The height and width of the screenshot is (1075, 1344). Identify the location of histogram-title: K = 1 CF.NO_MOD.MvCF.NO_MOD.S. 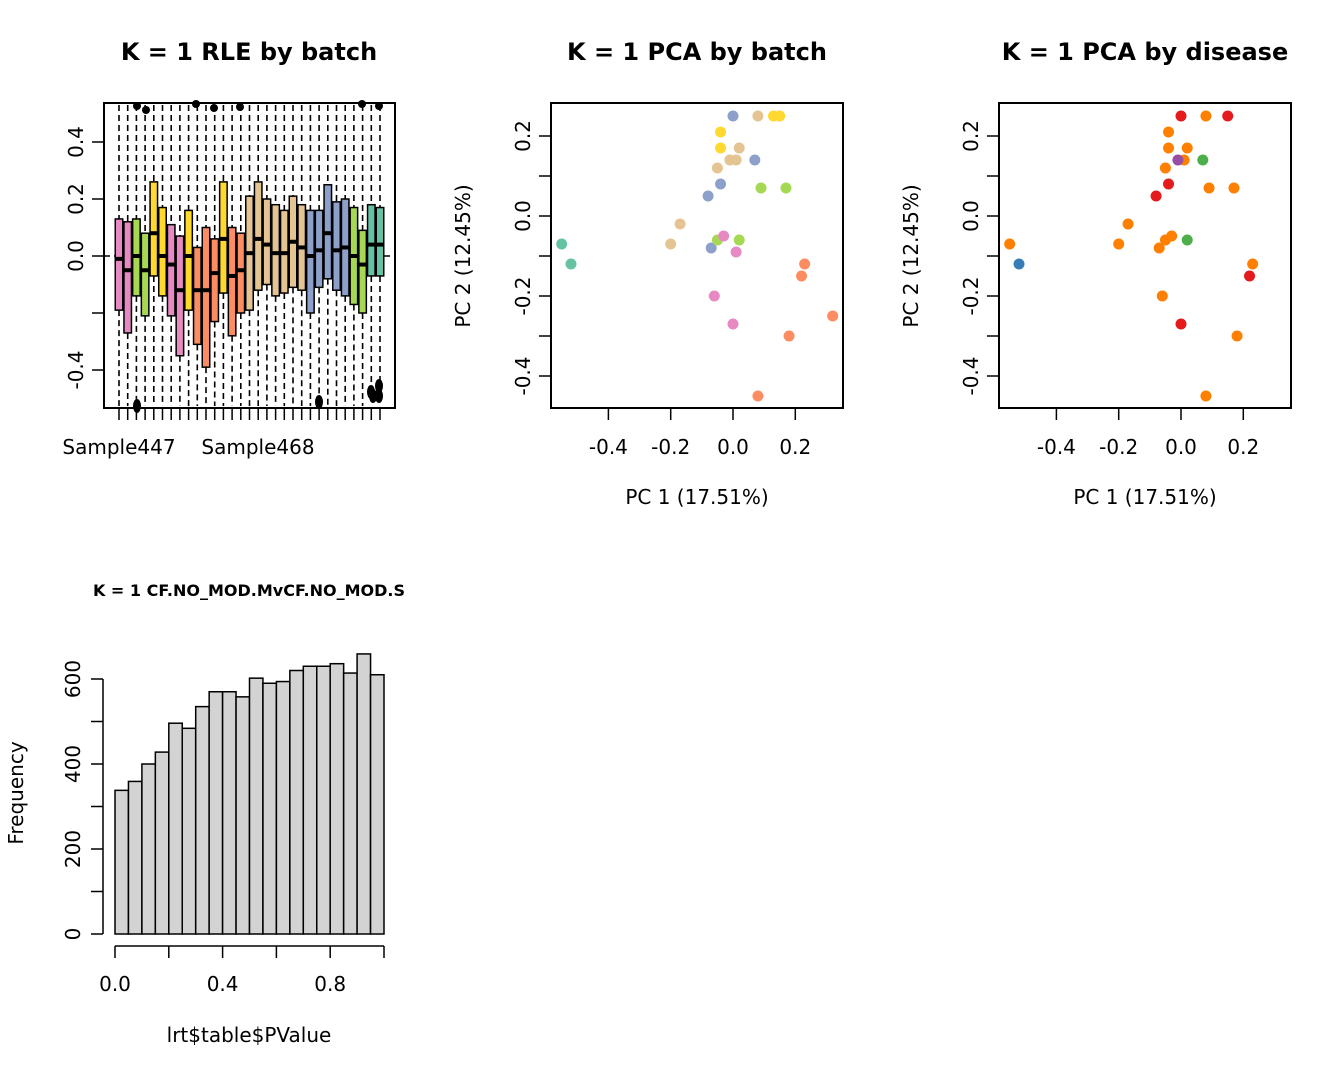
(249, 590).